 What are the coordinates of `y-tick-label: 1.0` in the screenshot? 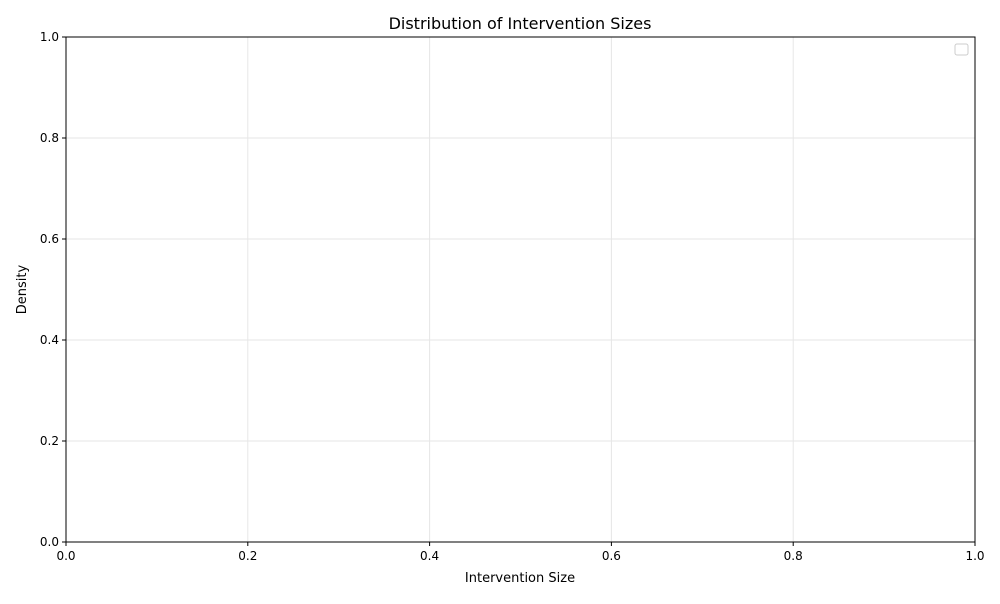 It's located at (49, 37).